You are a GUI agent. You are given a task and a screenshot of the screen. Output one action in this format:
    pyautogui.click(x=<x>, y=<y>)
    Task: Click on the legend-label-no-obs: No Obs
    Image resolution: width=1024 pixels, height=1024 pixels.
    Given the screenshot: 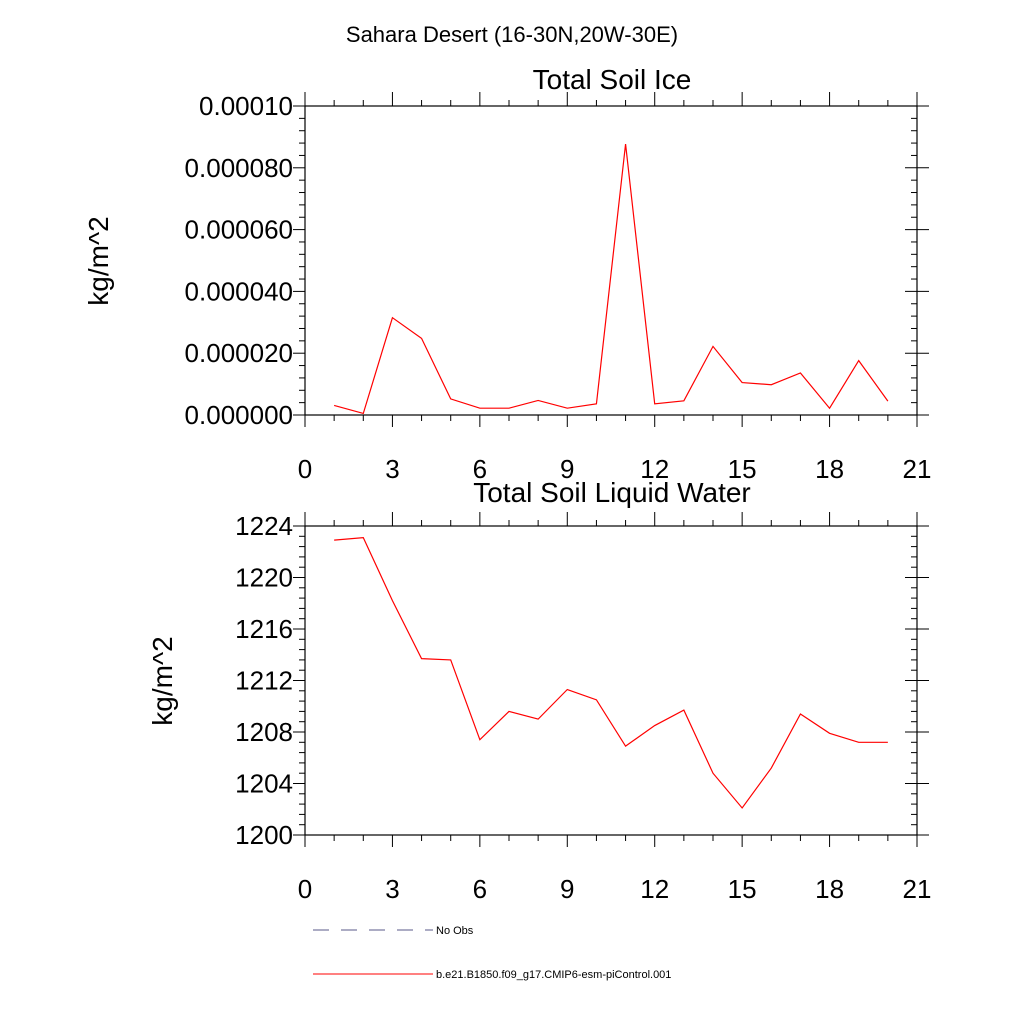 What is the action you would take?
    pyautogui.click(x=455, y=931)
    